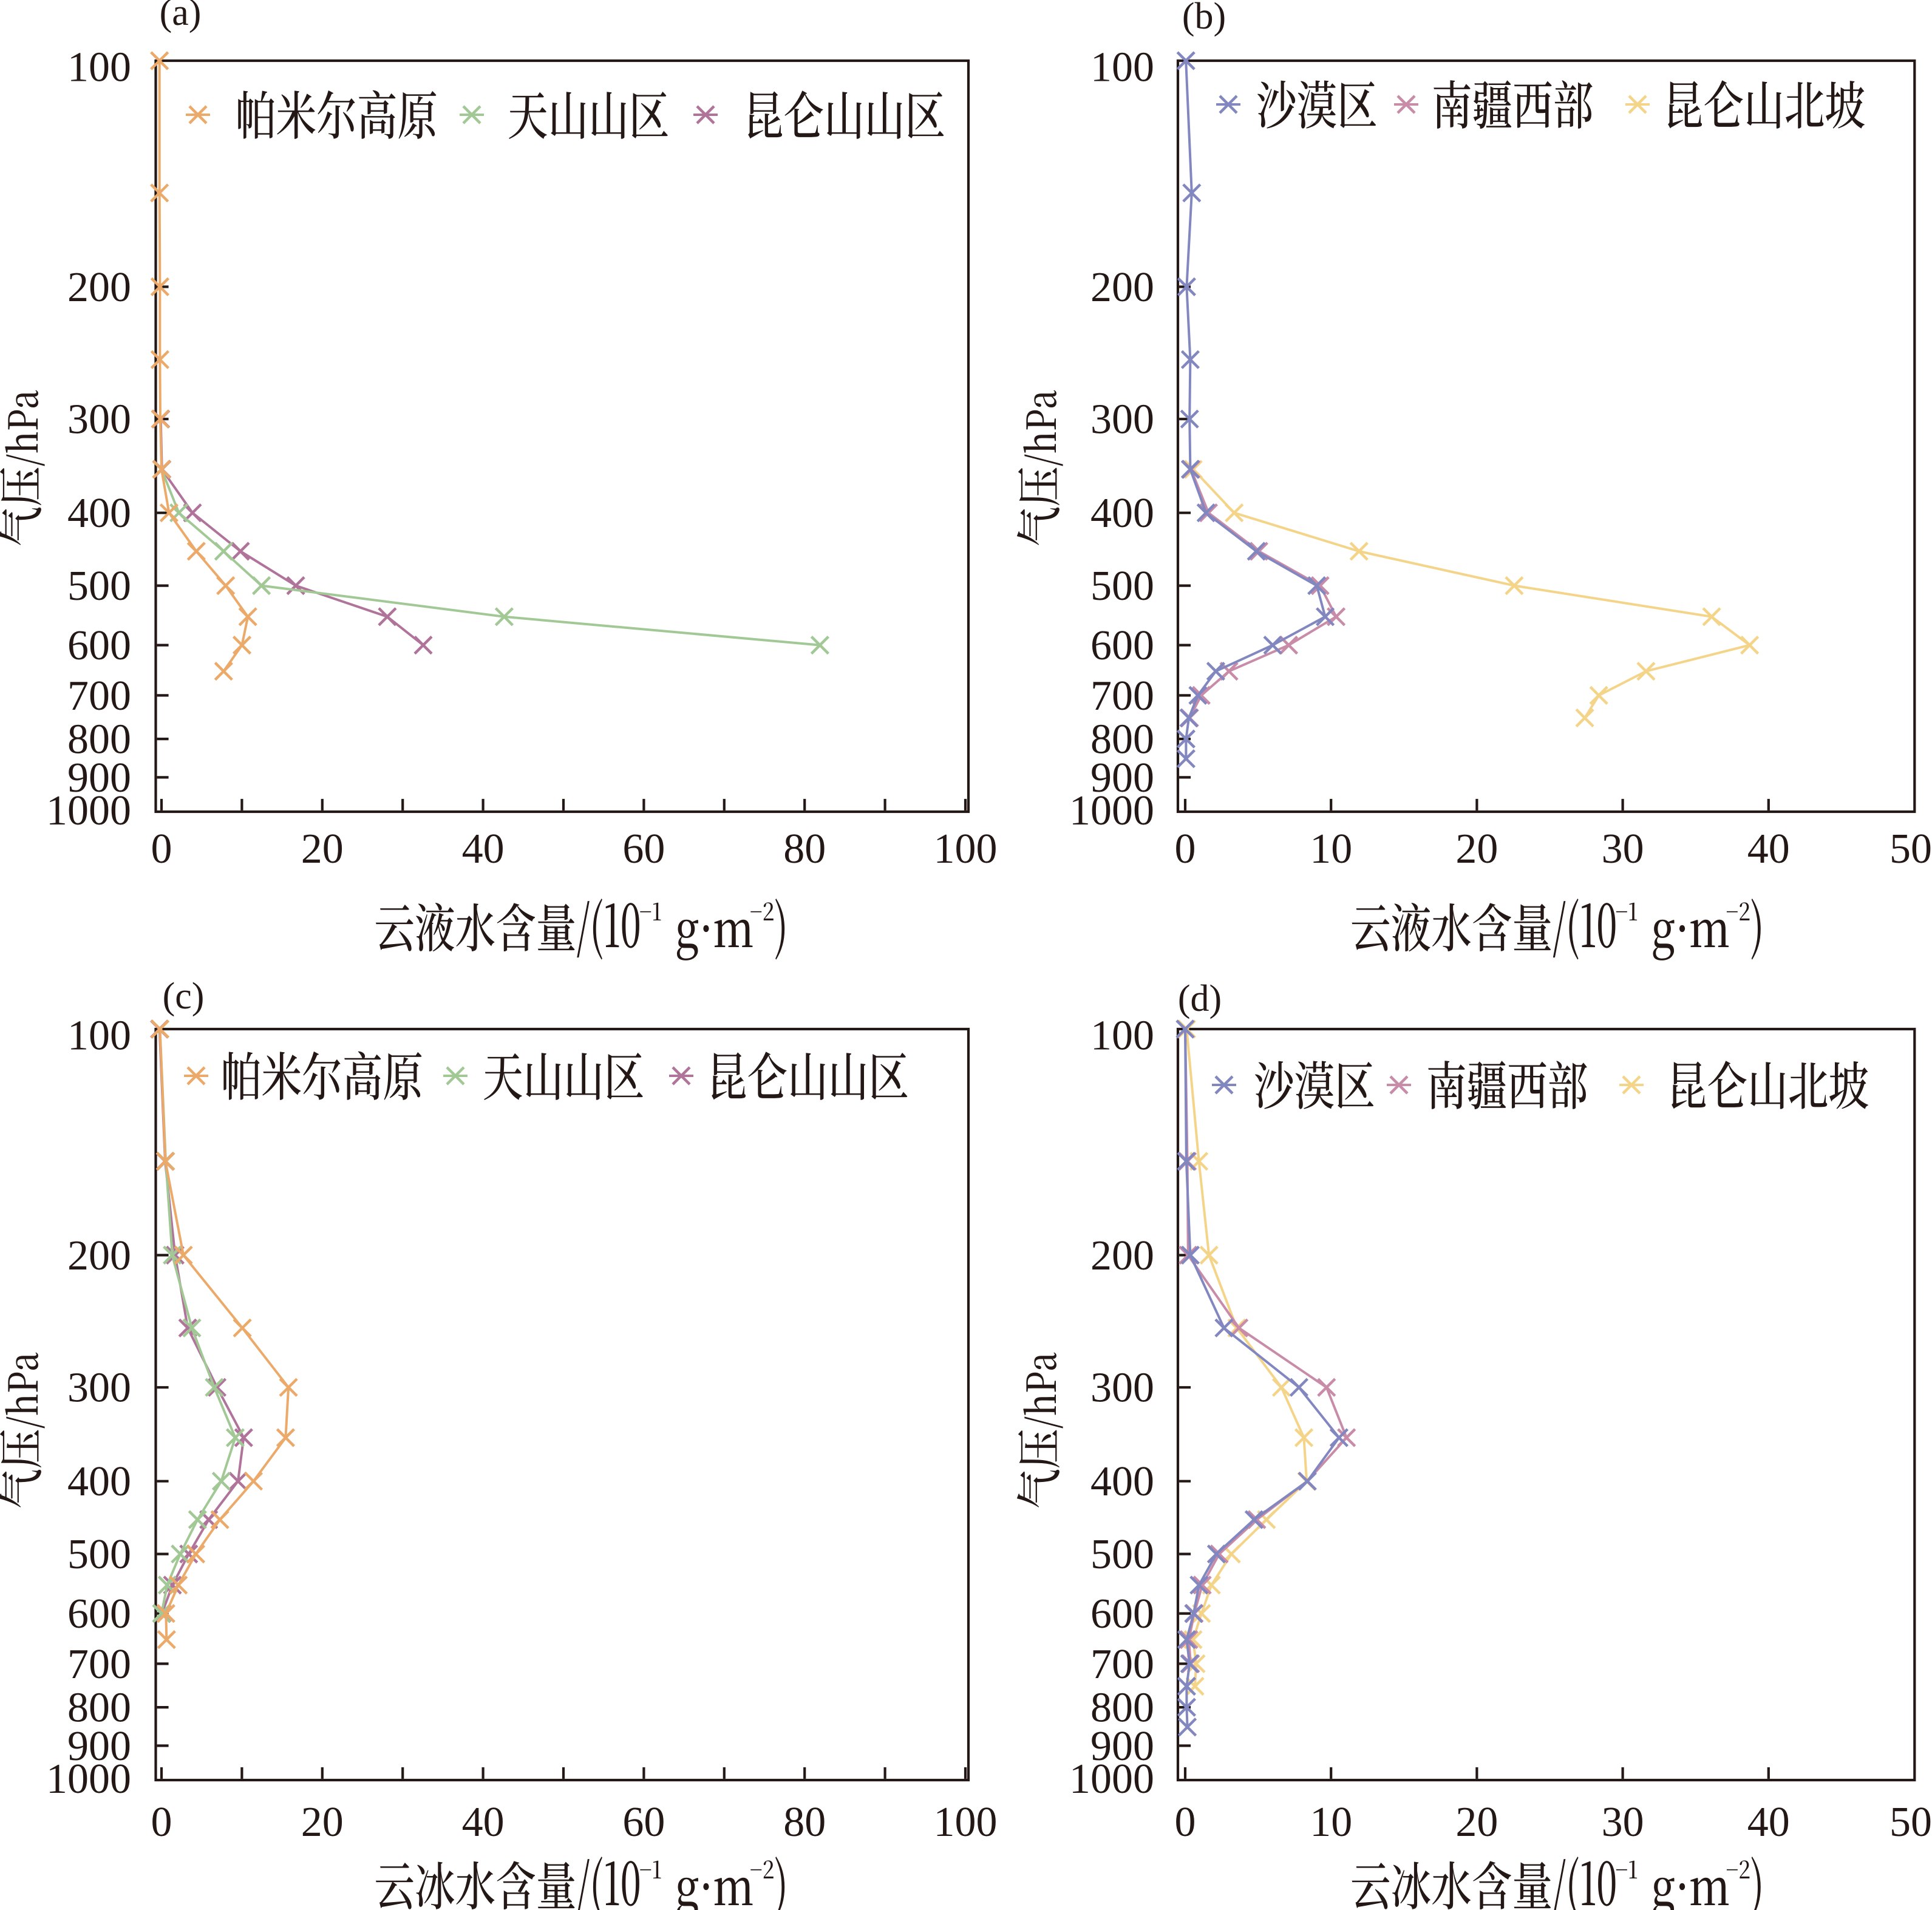 The width and height of the screenshot is (1932, 1910). What do you see at coordinates (1204, 18) in the screenshot?
I see `svg-text: (b)` at bounding box center [1204, 18].